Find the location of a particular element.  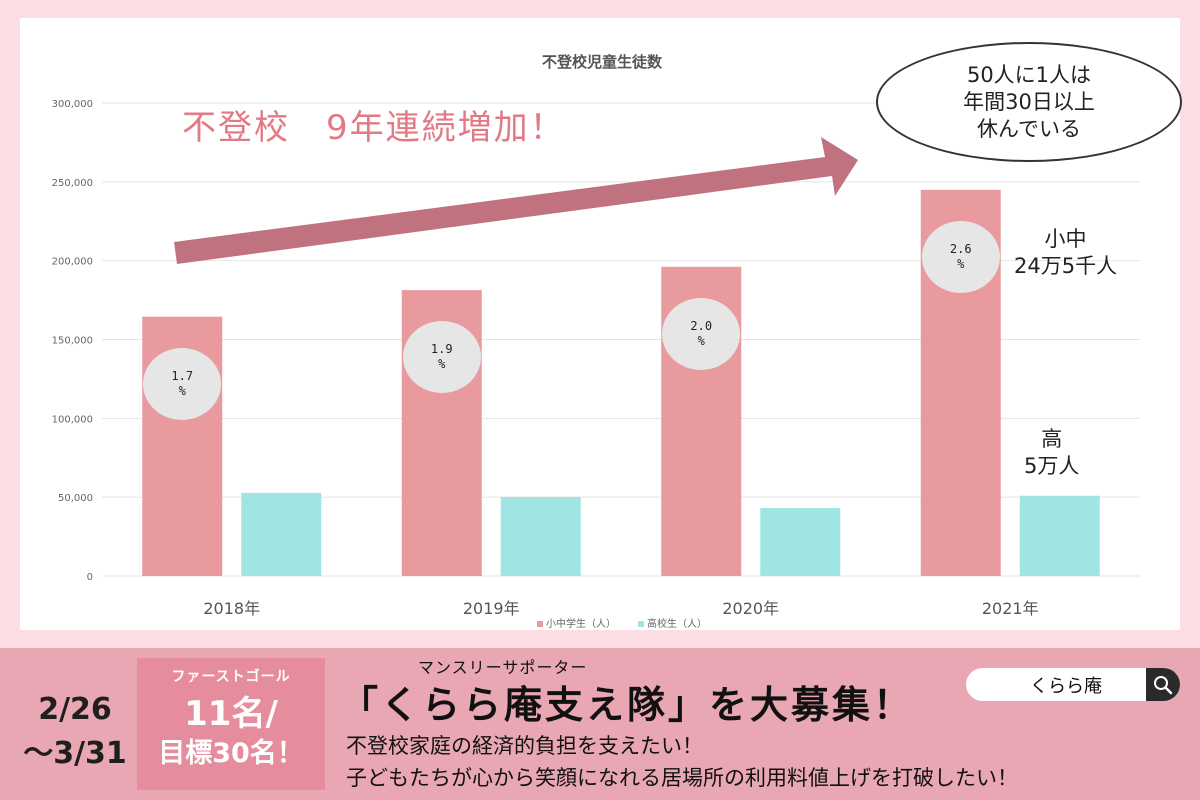

percent-value: 2.6 is located at coordinates (960, 248).